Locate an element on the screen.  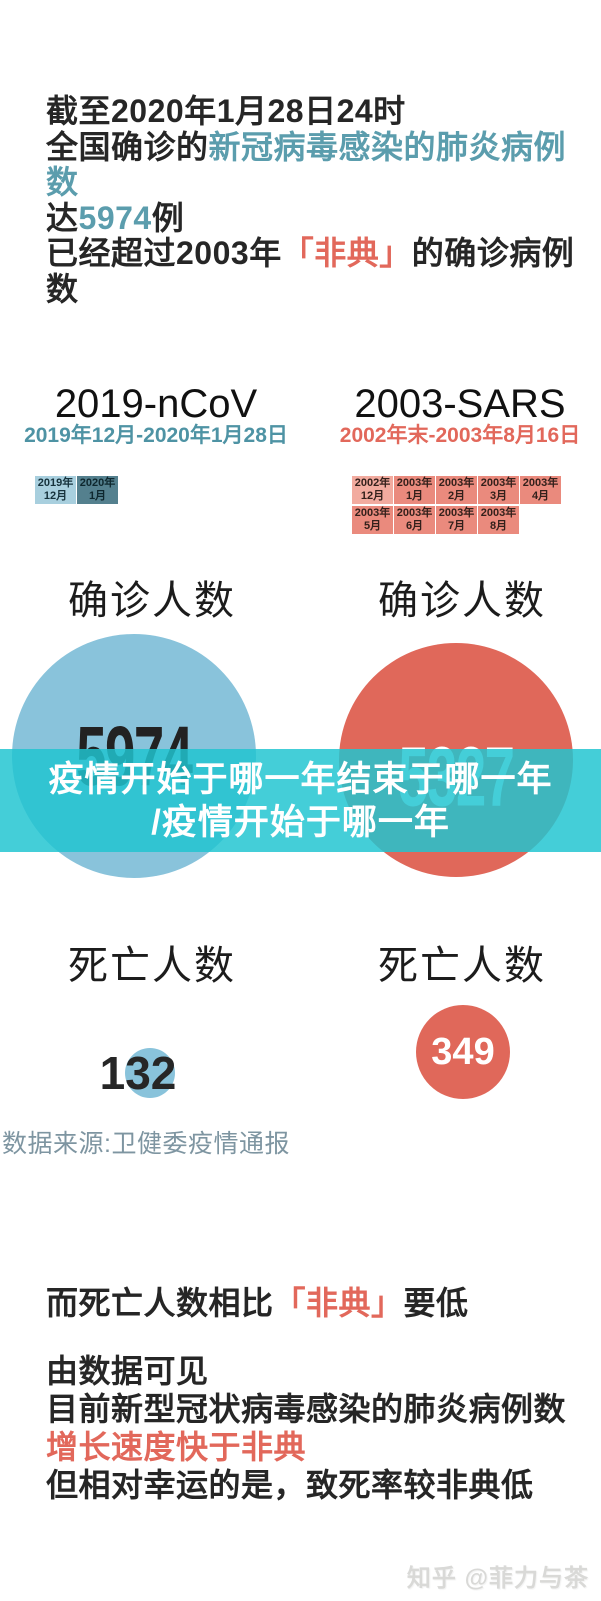
ncov-confirmed-label: 确诊人数 is located at coordinates (152, 601).